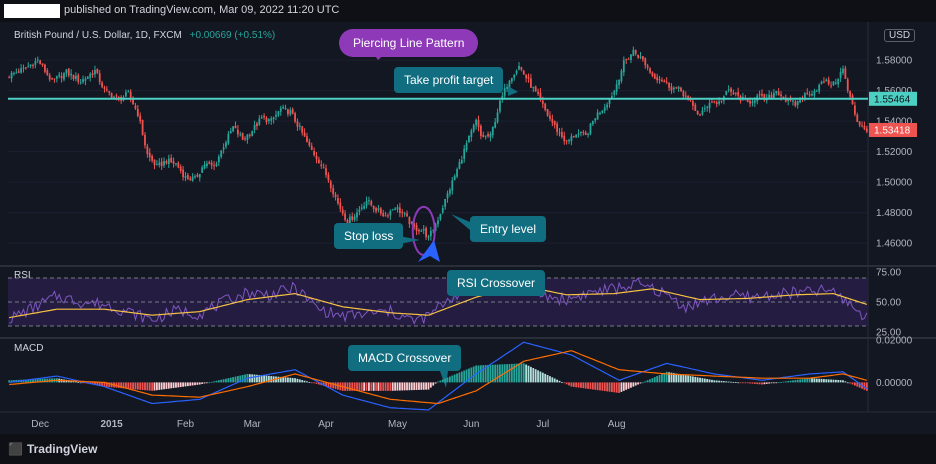 Image resolution: width=936 pixels, height=464 pixels. Describe the element at coordinates (888, 333) in the screenshot. I see `rsi-tick-label: 25.00` at that location.